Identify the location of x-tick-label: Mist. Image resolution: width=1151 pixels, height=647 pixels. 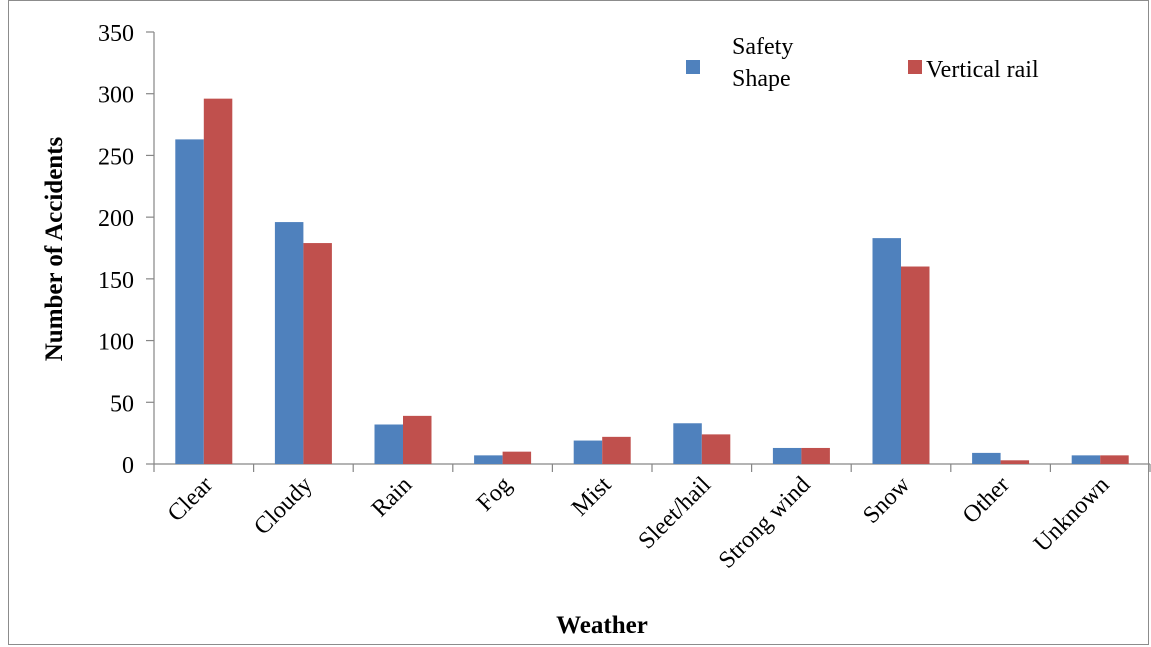
(592, 497).